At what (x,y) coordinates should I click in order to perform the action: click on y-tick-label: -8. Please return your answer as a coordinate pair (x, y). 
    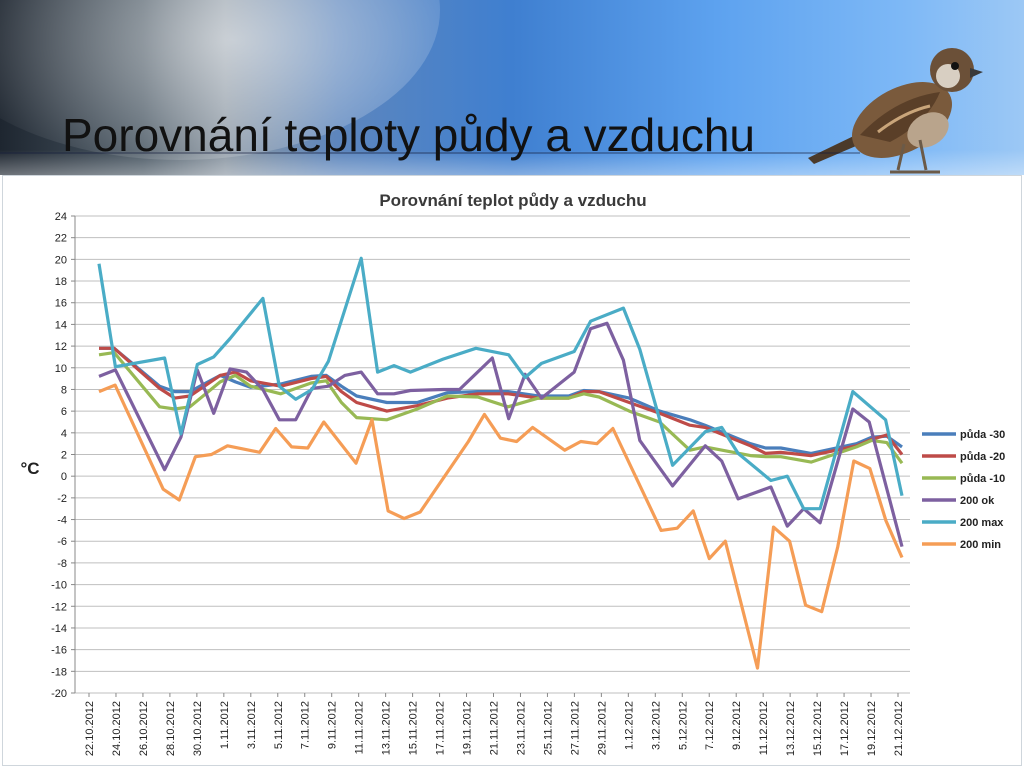
    Looking at the image, I should click on (62, 564).